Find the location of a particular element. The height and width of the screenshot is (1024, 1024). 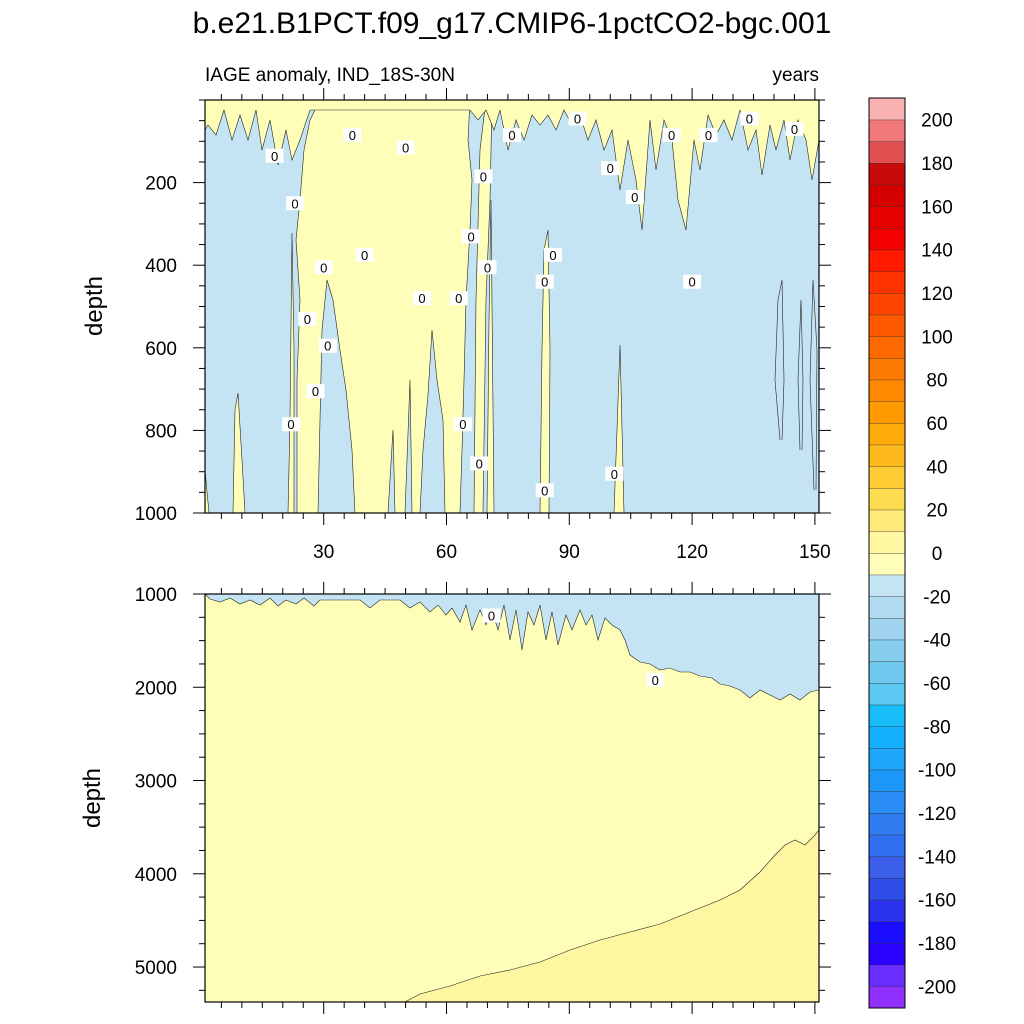

y-tick-label: 800 is located at coordinates (161, 431).